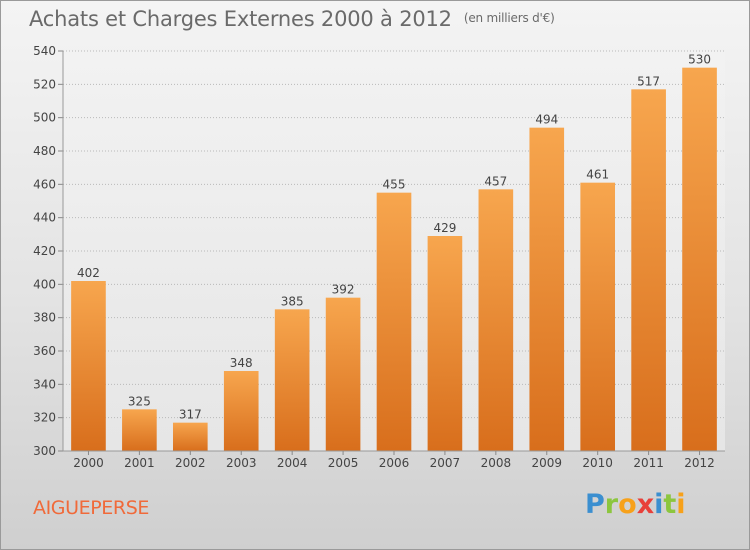 The width and height of the screenshot is (750, 550). I want to click on bar-value-label: 494, so click(546, 120).